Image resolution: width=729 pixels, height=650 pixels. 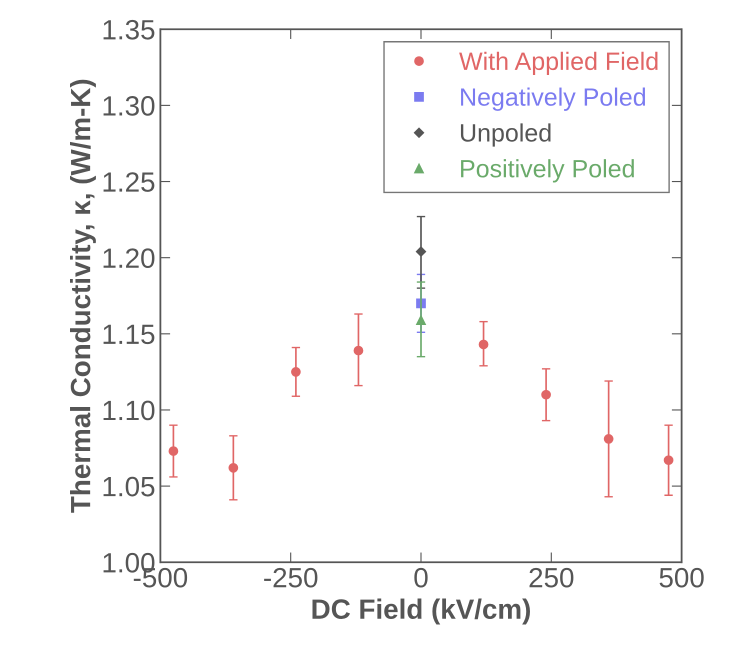 What do you see at coordinates (553, 99) in the screenshot?
I see `legend-label: Negatively Poled` at bounding box center [553, 99].